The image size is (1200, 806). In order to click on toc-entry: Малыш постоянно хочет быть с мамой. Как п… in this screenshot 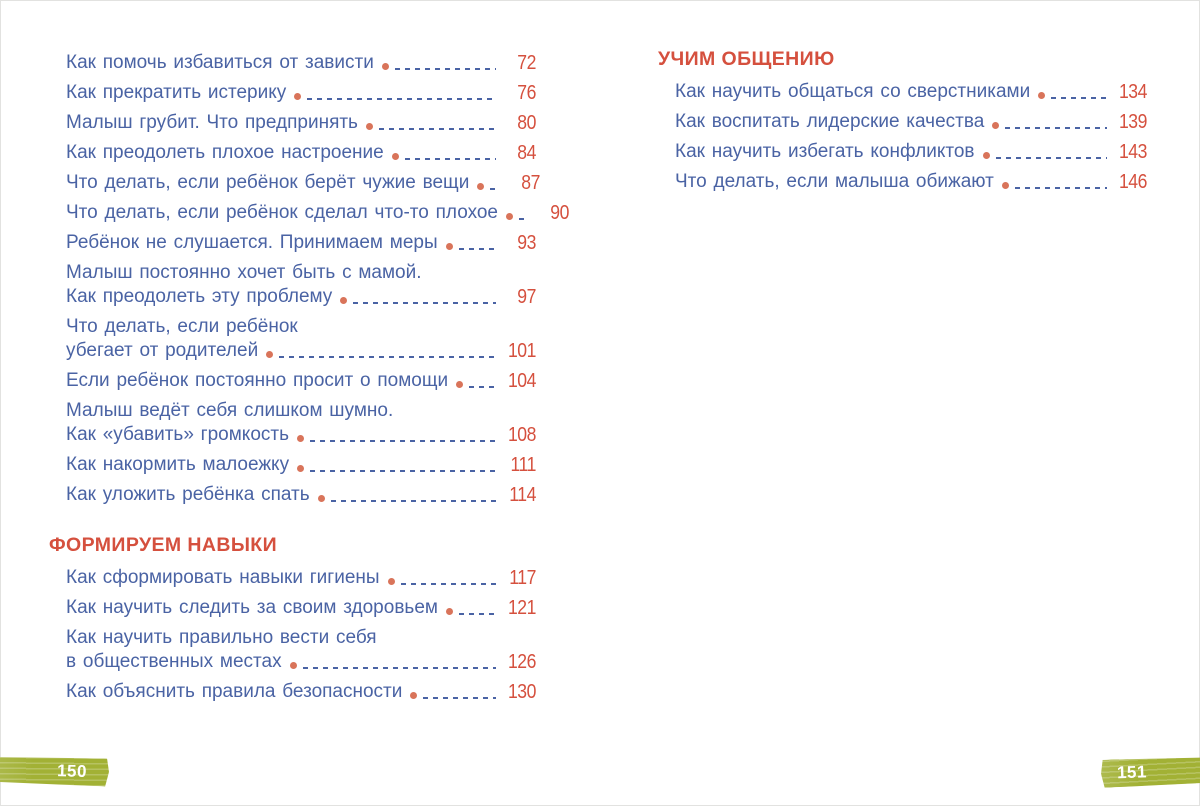, I will do `click(292, 285)`.